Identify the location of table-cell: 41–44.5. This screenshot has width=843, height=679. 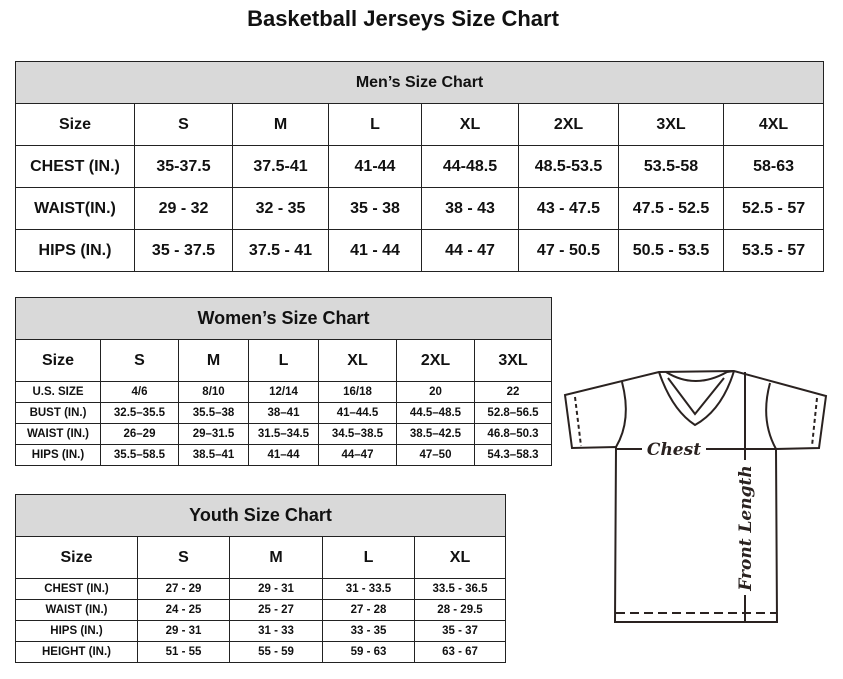
(357, 413).